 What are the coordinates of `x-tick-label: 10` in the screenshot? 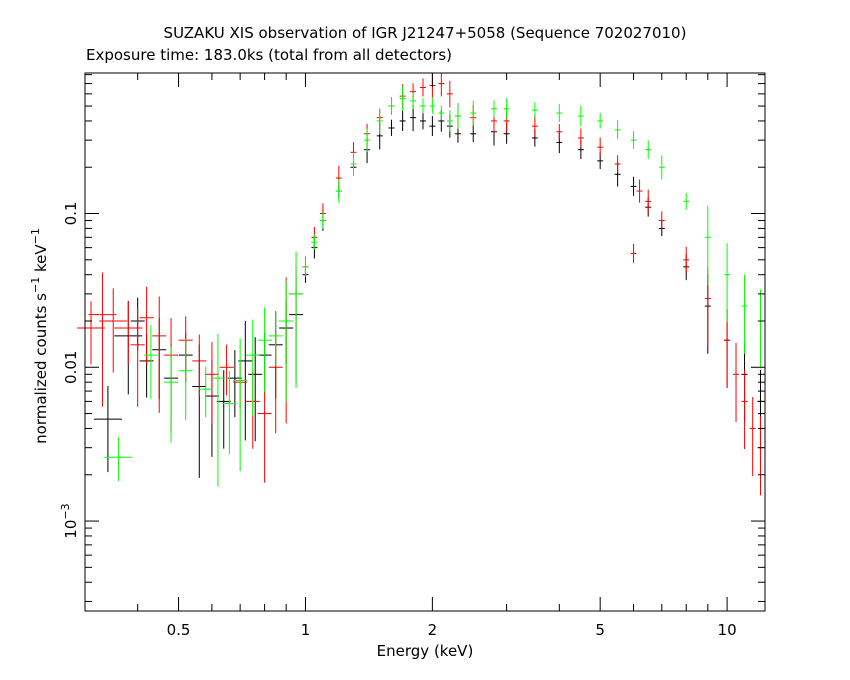 It's located at (727, 630).